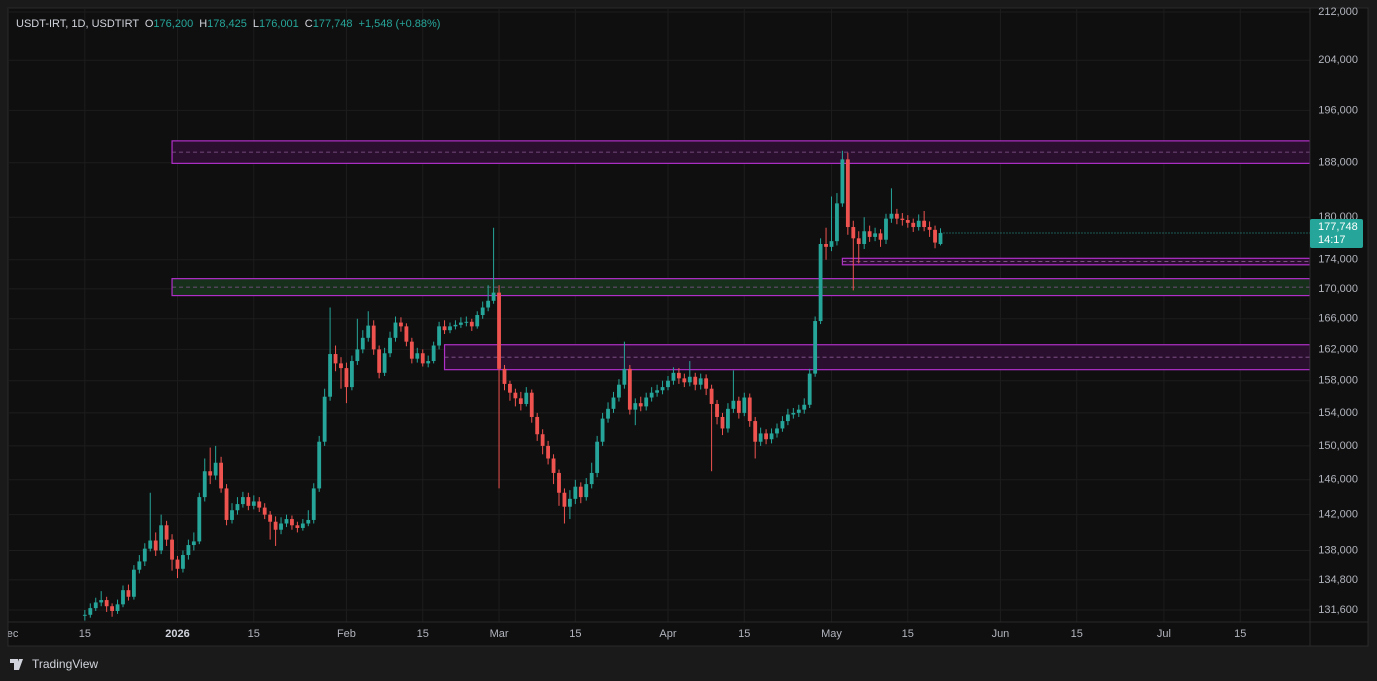  What do you see at coordinates (499, 634) in the screenshot?
I see `x-tick-label: Mar` at bounding box center [499, 634].